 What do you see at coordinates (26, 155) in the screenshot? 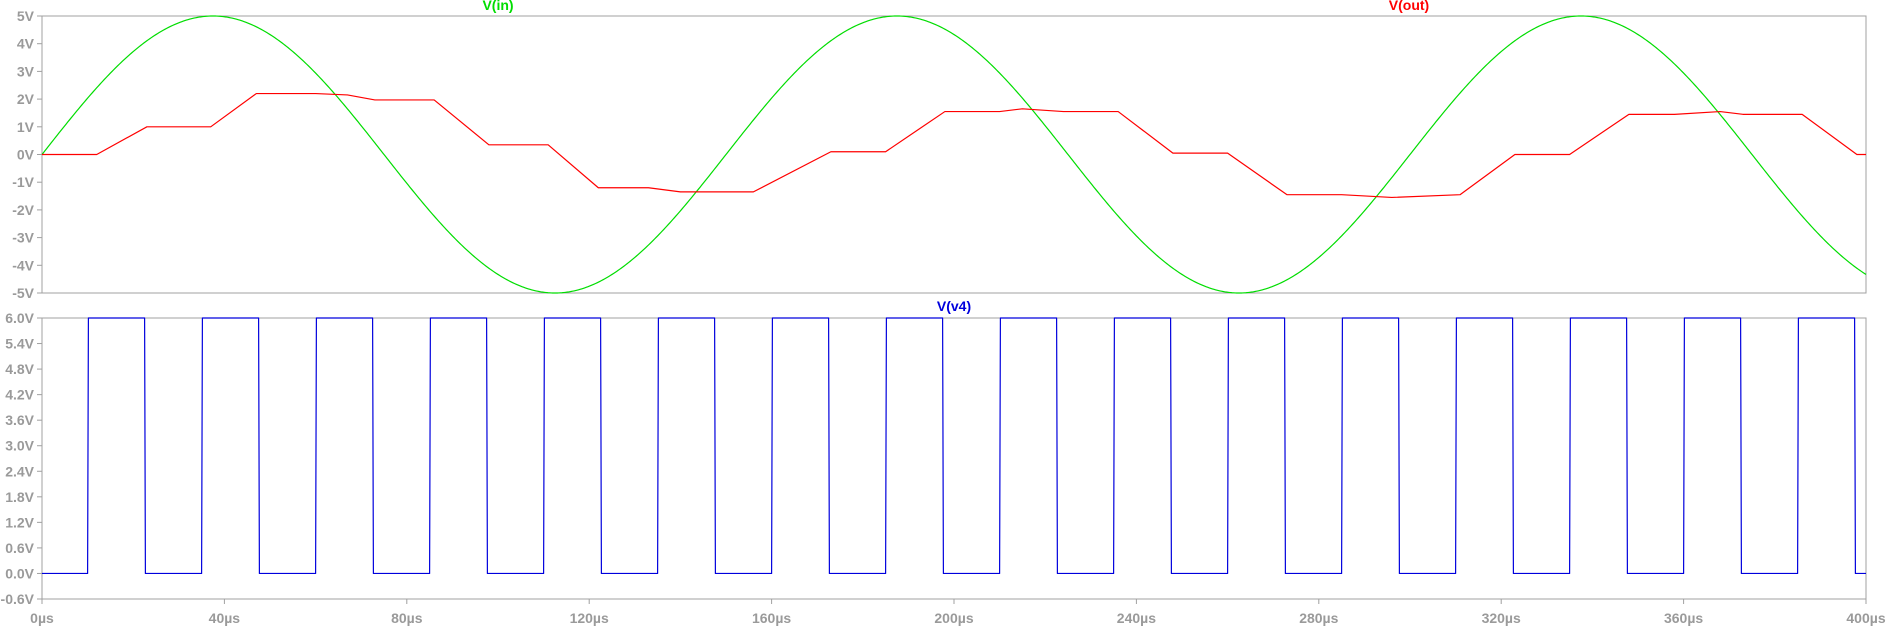
I see `y-tick-label: 0V` at bounding box center [26, 155].